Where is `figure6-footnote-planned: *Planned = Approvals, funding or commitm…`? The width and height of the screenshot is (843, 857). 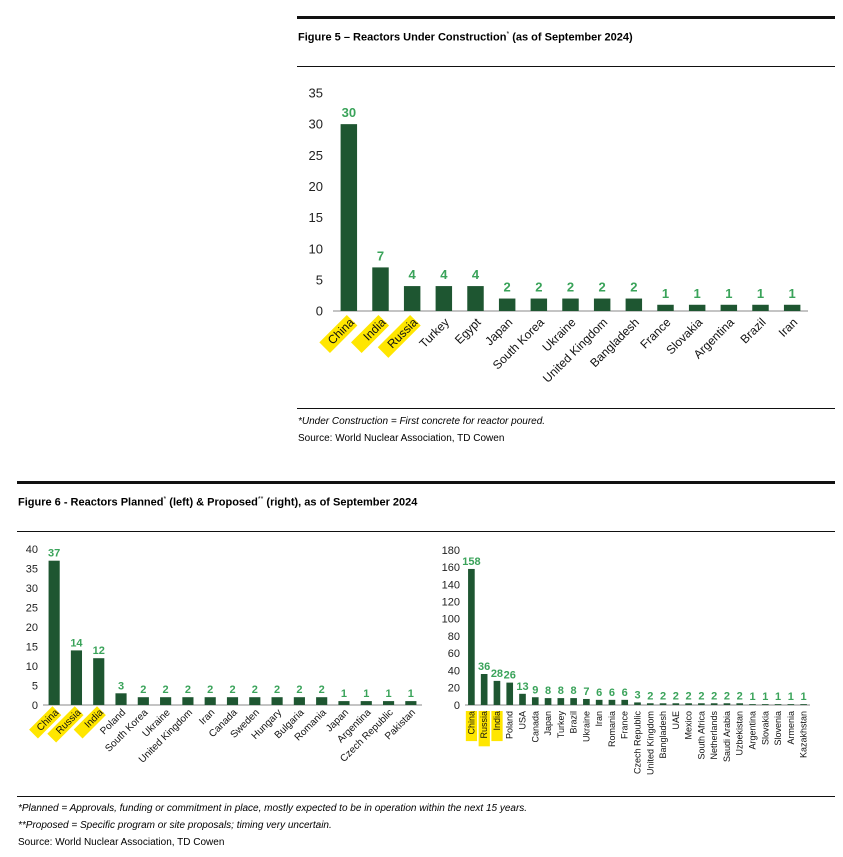
figure6-footnote-planned: *Planned = Approvals, funding or commitm… is located at coordinates (273, 808).